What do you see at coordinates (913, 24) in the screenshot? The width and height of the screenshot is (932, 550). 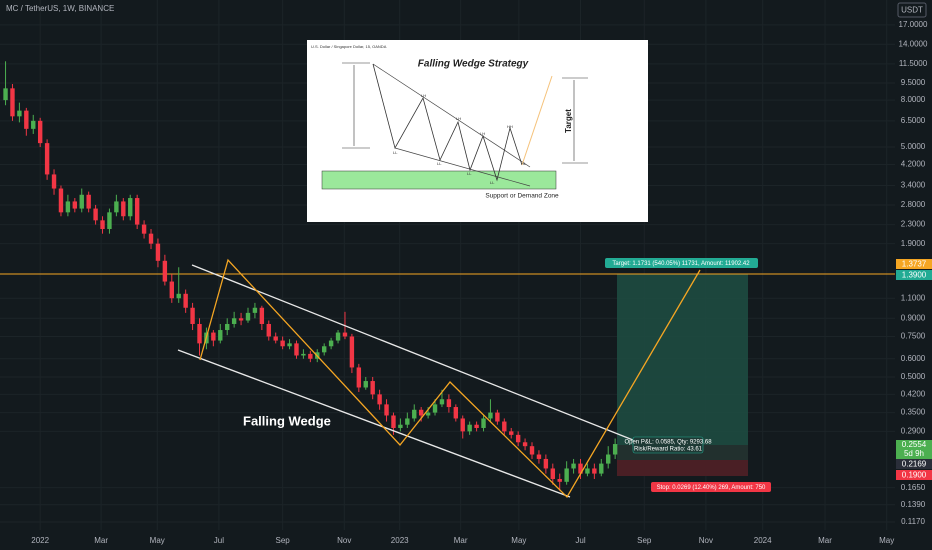 I see `y-tick-label: 17.0000` at bounding box center [913, 24].